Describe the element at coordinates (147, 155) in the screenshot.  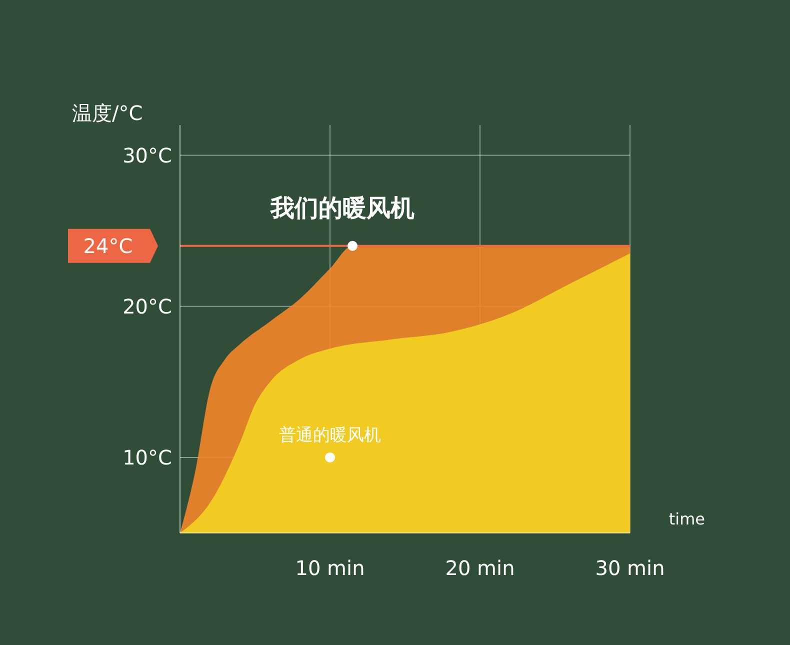
I see `y-tick-label: 30°C` at that location.